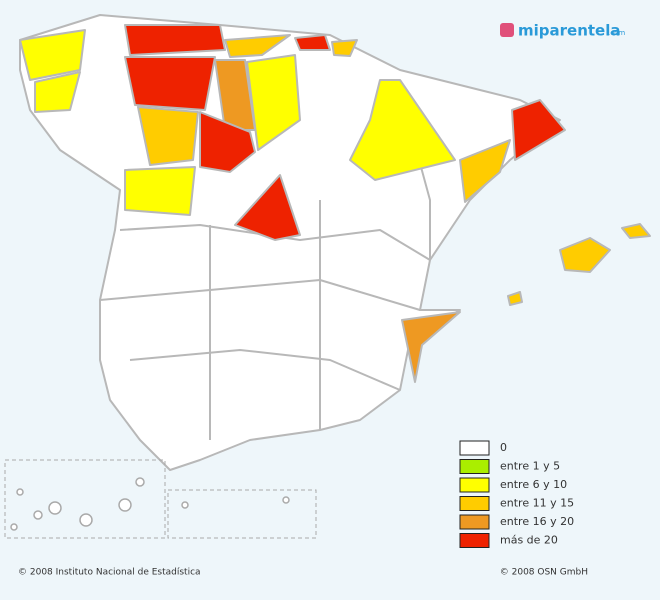 This screenshot has width=660, height=600. I want to click on legend-label: entre 16 y 20, so click(537, 521).